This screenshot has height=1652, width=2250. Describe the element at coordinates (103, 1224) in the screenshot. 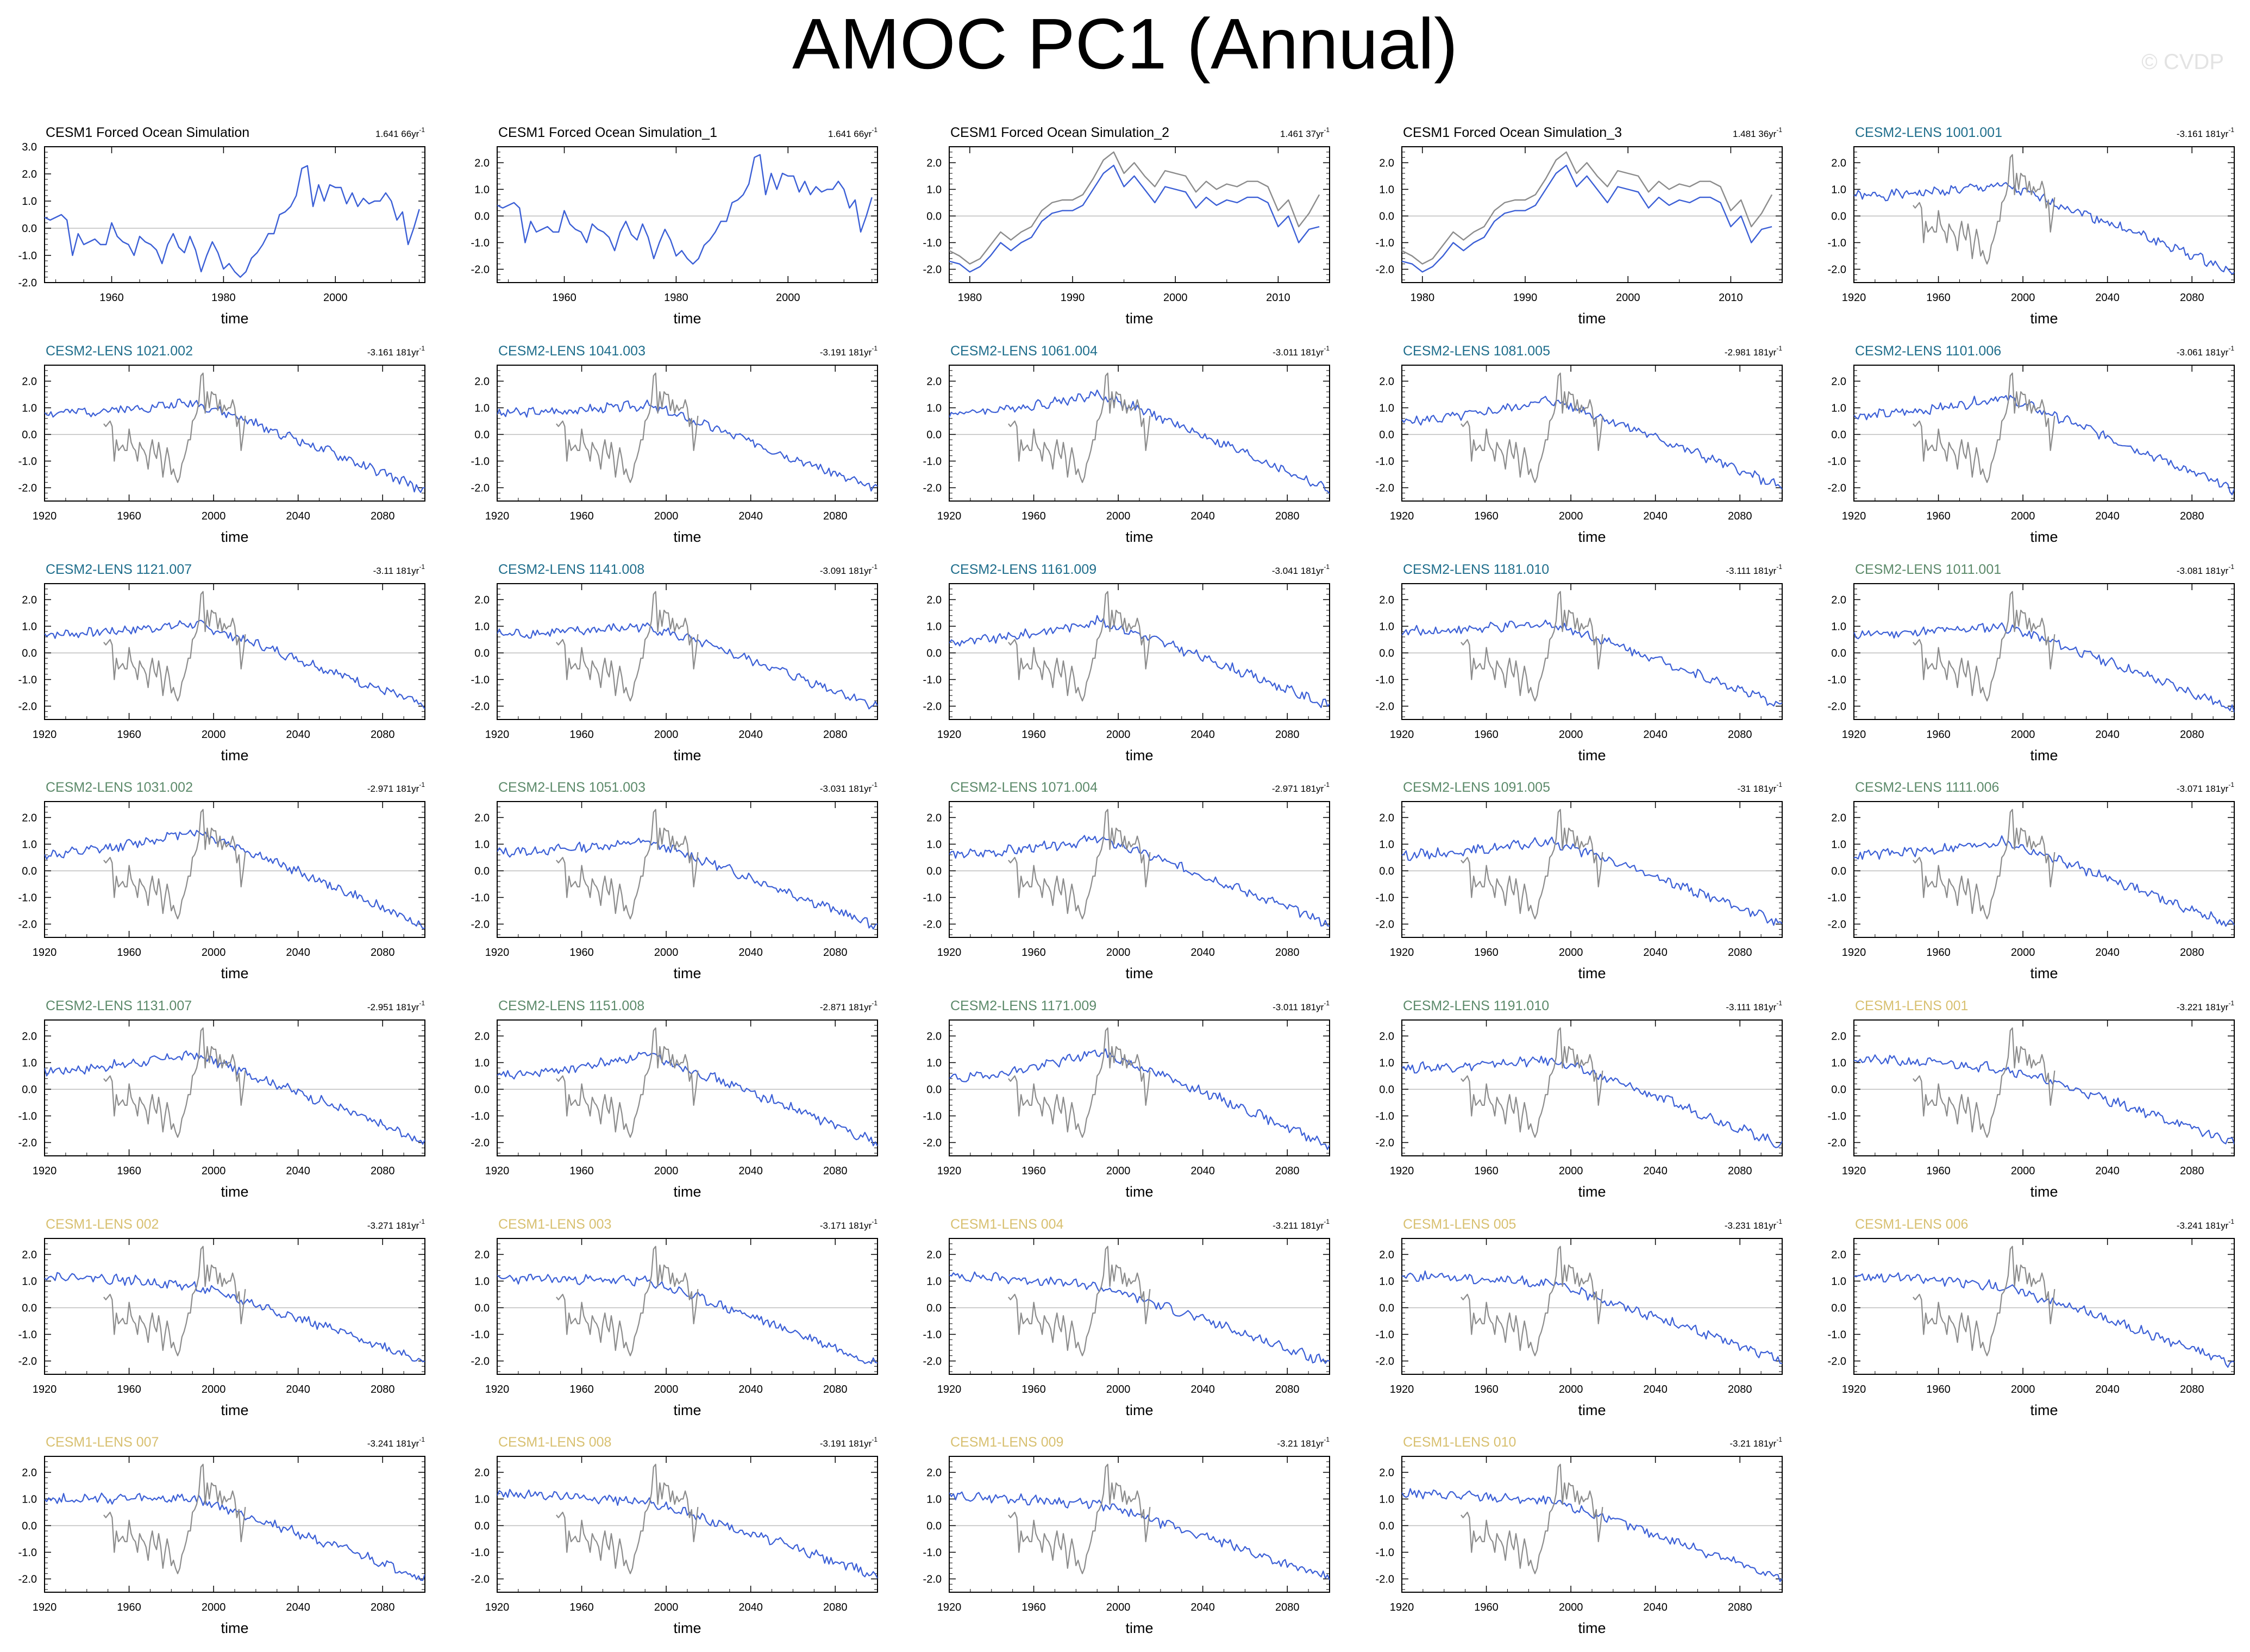

I see `panel-title: CESM1-LENS 002` at that location.